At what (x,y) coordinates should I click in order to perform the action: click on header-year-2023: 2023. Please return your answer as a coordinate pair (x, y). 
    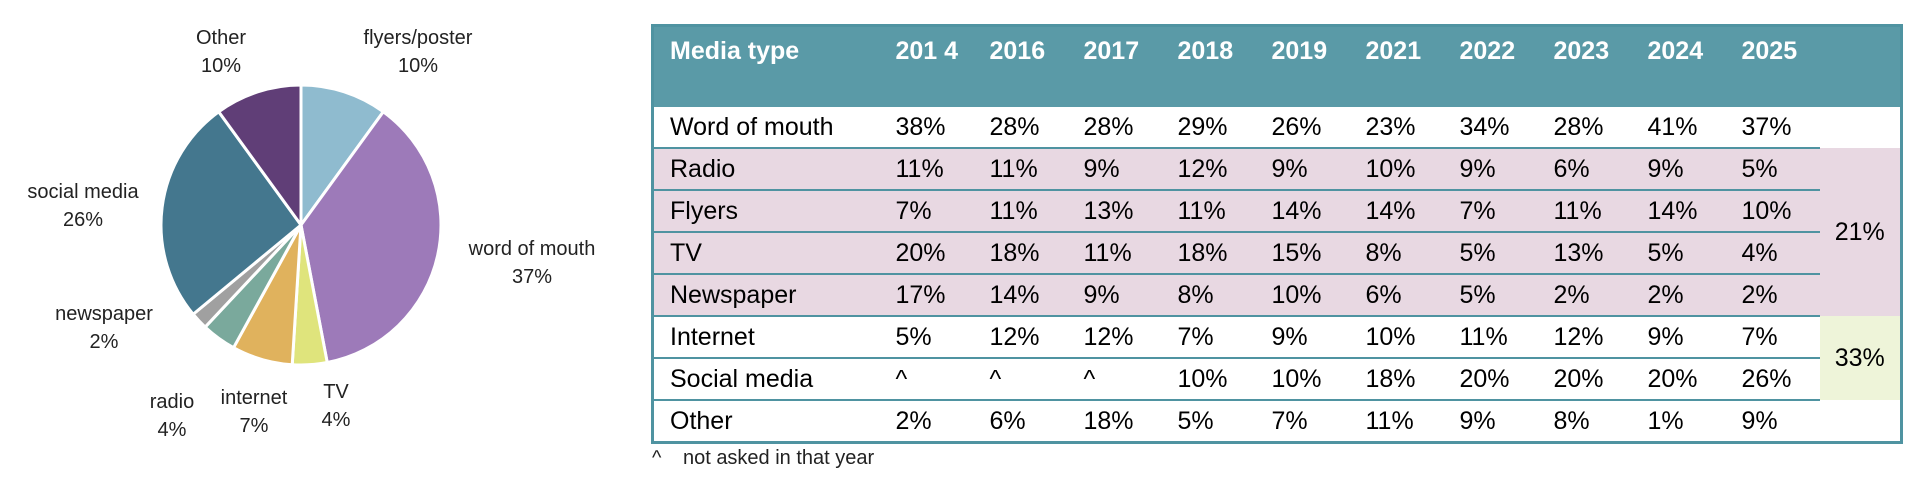
    Looking at the image, I should click on (1584, 66).